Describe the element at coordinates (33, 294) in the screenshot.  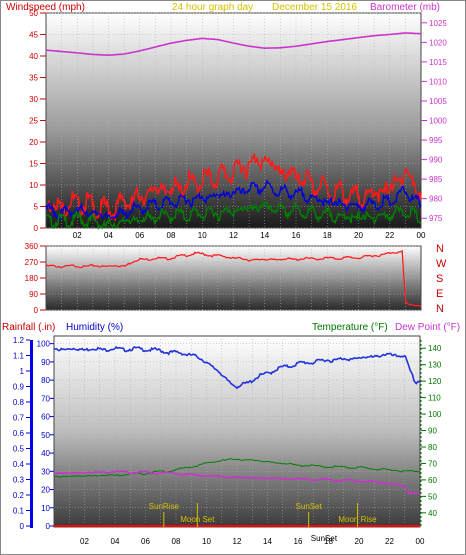
I see `direction-tick-label: 90` at that location.